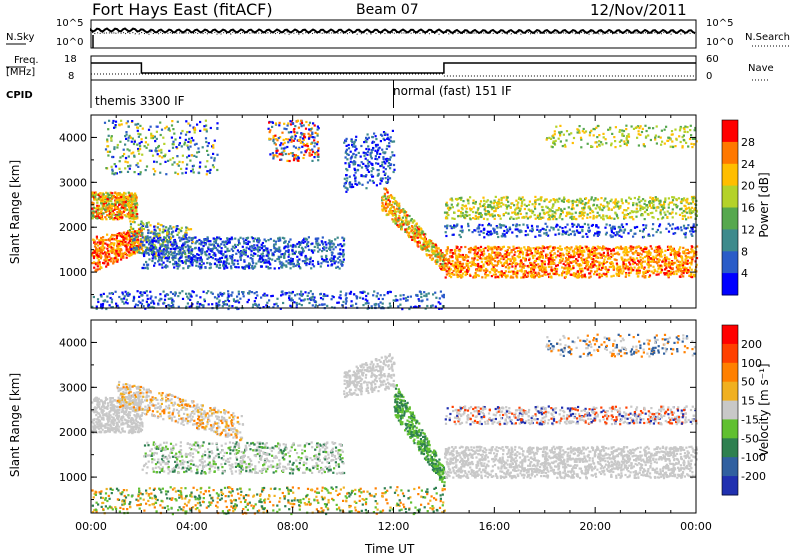  Describe the element at coordinates (293, 526) in the screenshot. I see `xtick-label: 08:00` at that location.